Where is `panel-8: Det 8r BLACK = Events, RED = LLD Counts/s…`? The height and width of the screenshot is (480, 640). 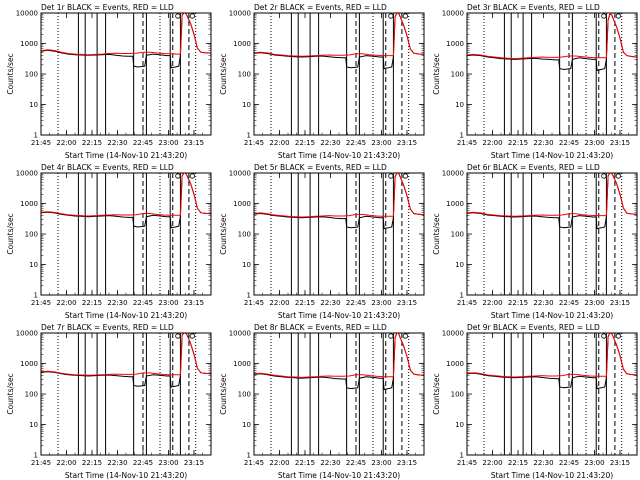 panel-8: Det 8r BLACK = Events, RED = LLD Counts/s… is located at coordinates (322, 401).